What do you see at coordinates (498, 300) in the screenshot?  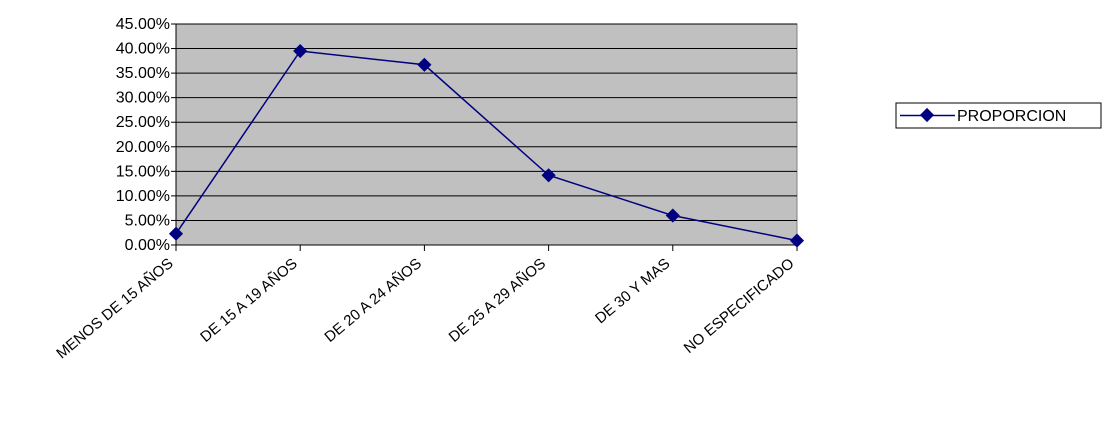 I see `x-tick-label: DE 25 A 29 AÑOS` at bounding box center [498, 300].